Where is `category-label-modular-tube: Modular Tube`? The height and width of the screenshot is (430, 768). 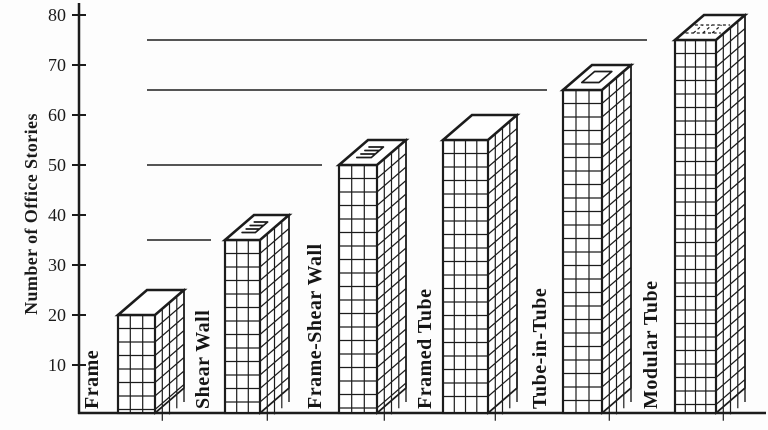
category-label-modular-tube: Modular Tube is located at coordinates (651, 345).